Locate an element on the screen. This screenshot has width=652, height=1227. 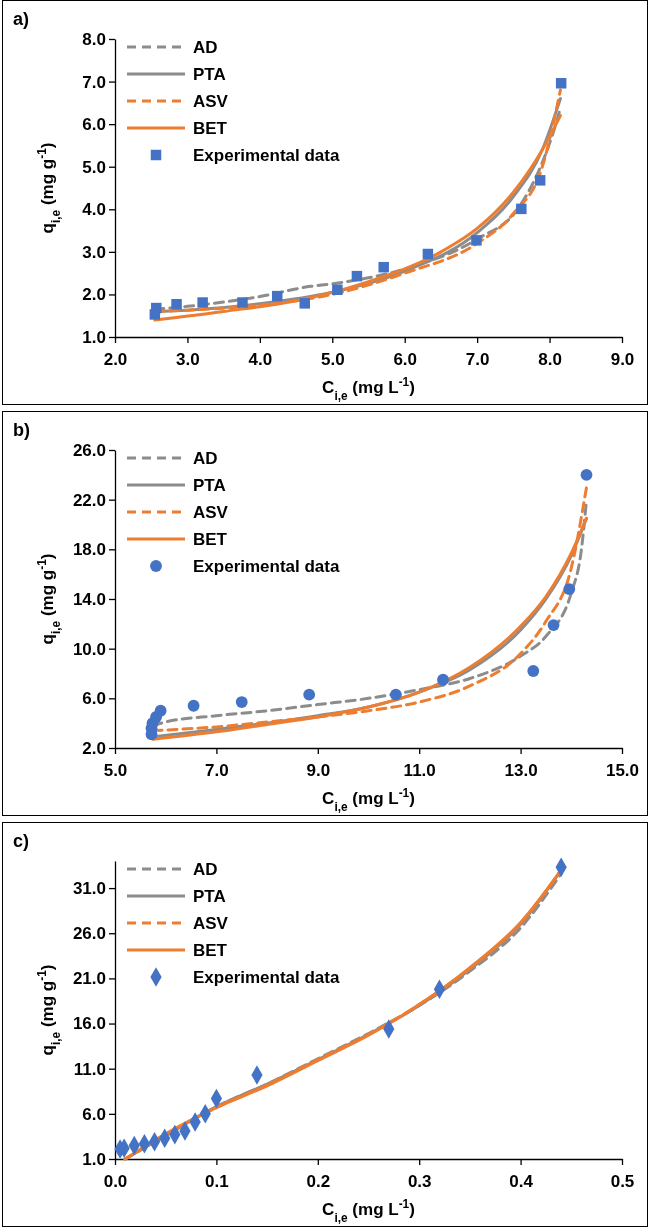
y-tick-label: 10.0 is located at coordinates (89, 649).